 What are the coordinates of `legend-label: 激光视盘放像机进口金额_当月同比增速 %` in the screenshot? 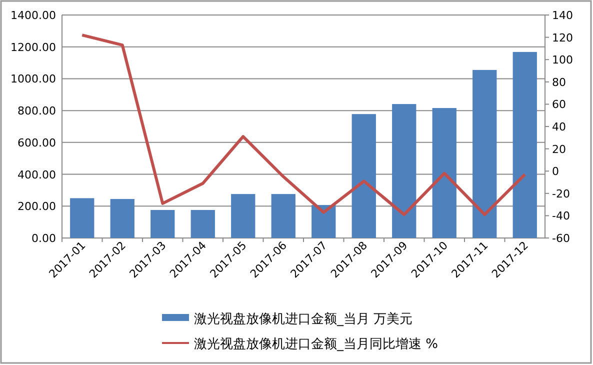 It's located at (316, 344).